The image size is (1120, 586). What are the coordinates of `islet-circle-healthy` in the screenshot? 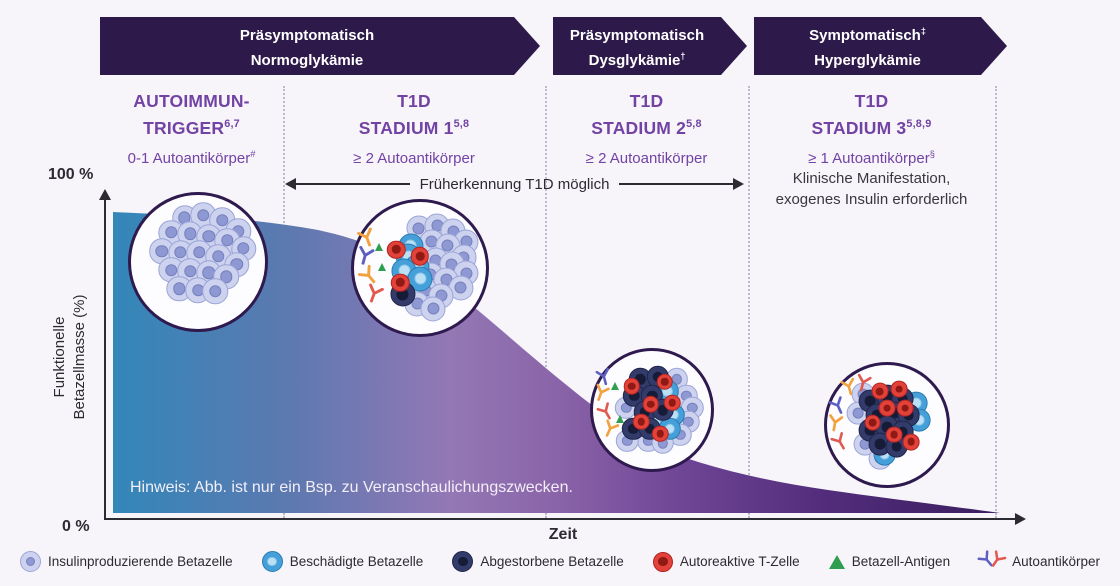 It's located at (198, 262).